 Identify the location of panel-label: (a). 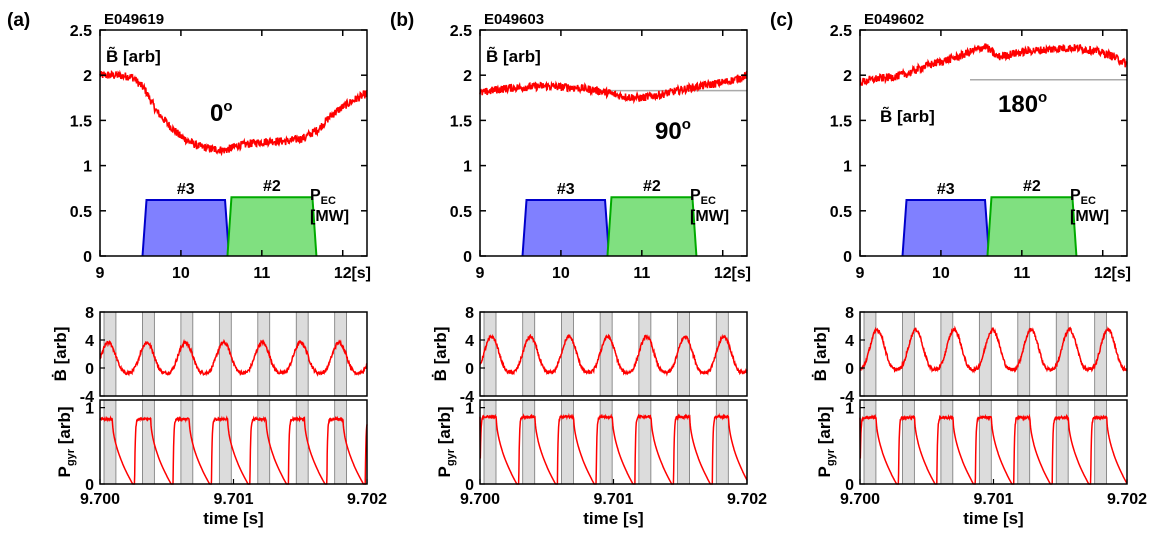
(18, 20).